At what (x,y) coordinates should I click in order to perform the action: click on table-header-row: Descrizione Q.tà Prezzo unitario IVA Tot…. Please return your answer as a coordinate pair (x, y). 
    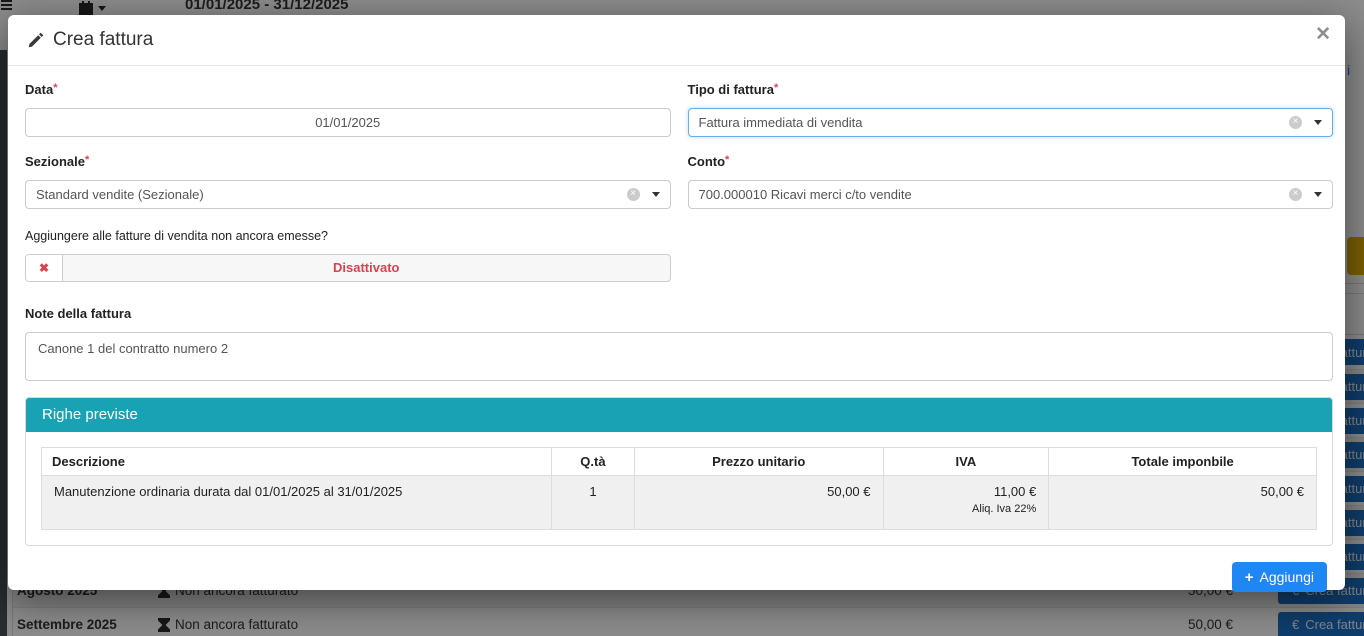
    Looking at the image, I should click on (679, 461).